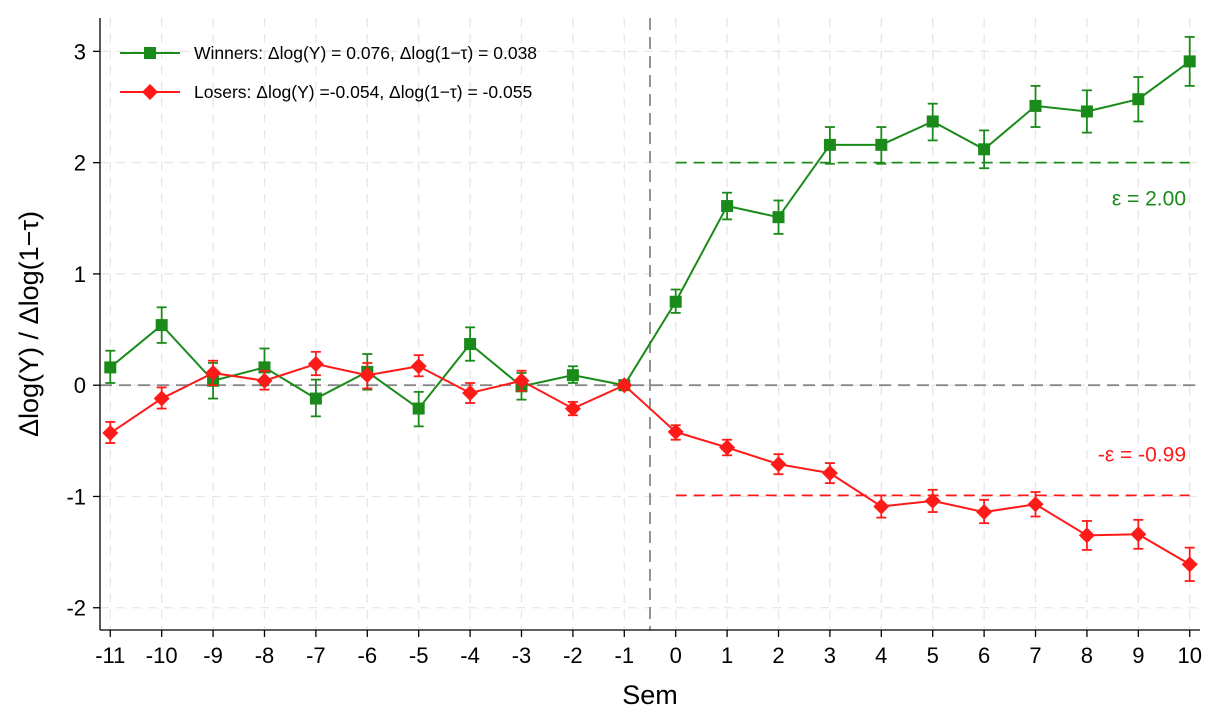 This screenshot has width=1232, height=723. Describe the element at coordinates (881, 655) in the screenshot. I see `x-tick-label: 4` at that location.